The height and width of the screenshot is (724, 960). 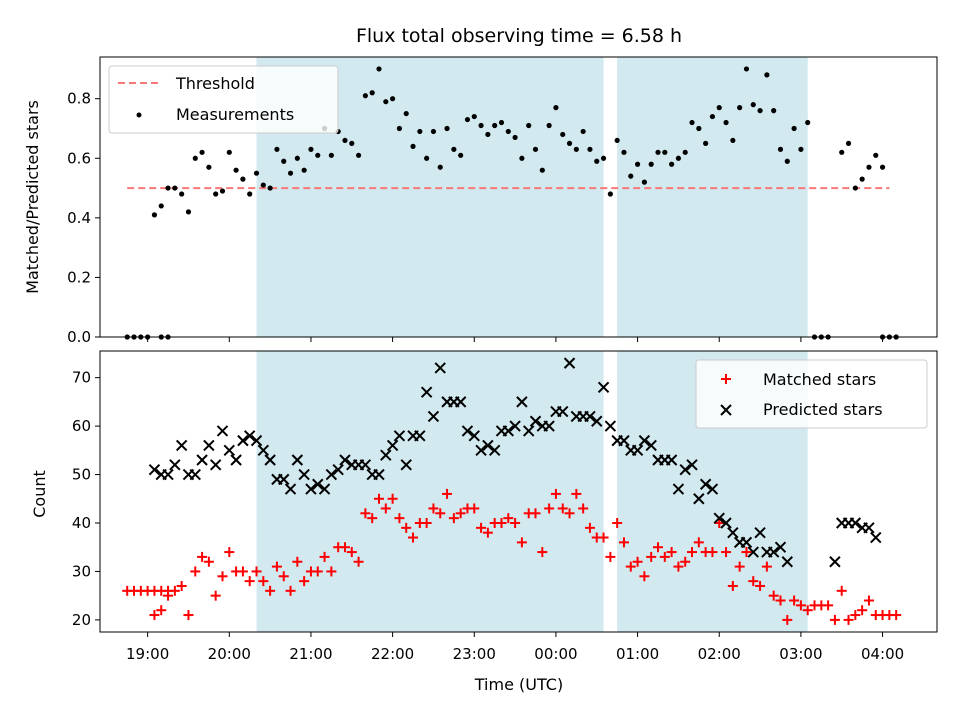 What do you see at coordinates (79, 158) in the screenshot?
I see `y-tick-label: 0.6` at bounding box center [79, 158].